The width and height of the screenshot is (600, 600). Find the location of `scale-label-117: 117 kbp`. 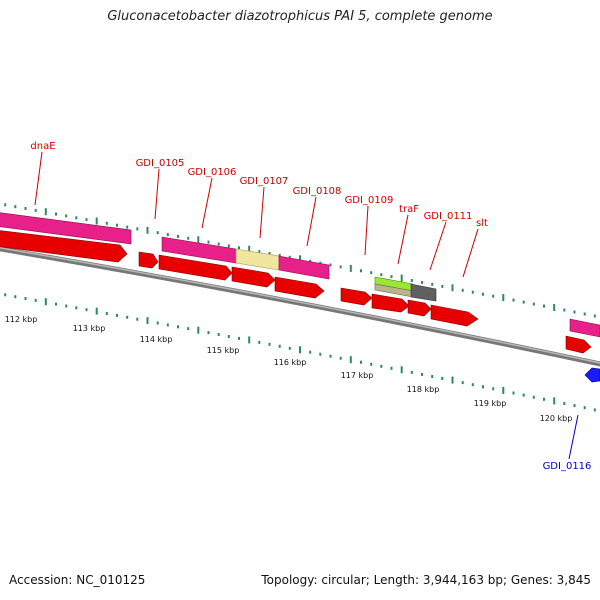

scale-label-117: 117 kbp is located at coordinates (357, 375).